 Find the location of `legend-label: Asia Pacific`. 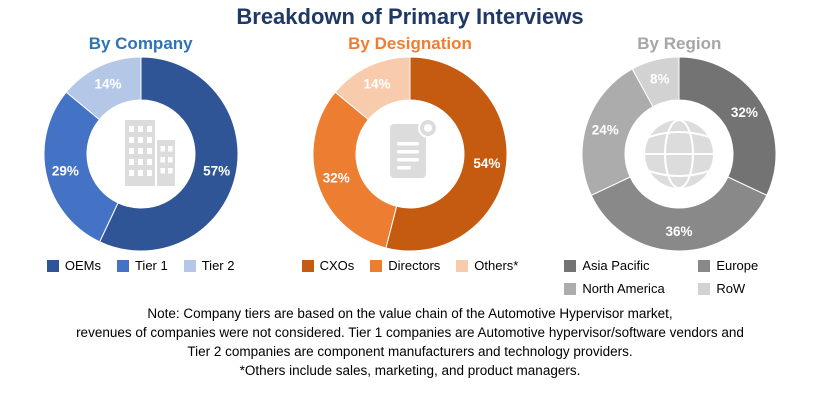

legend-label: Asia Pacific is located at coordinates (616, 265).